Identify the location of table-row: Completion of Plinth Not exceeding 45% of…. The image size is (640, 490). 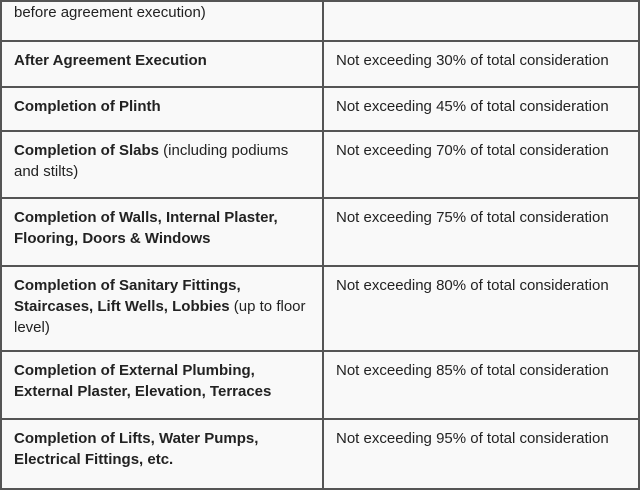
(320, 109).